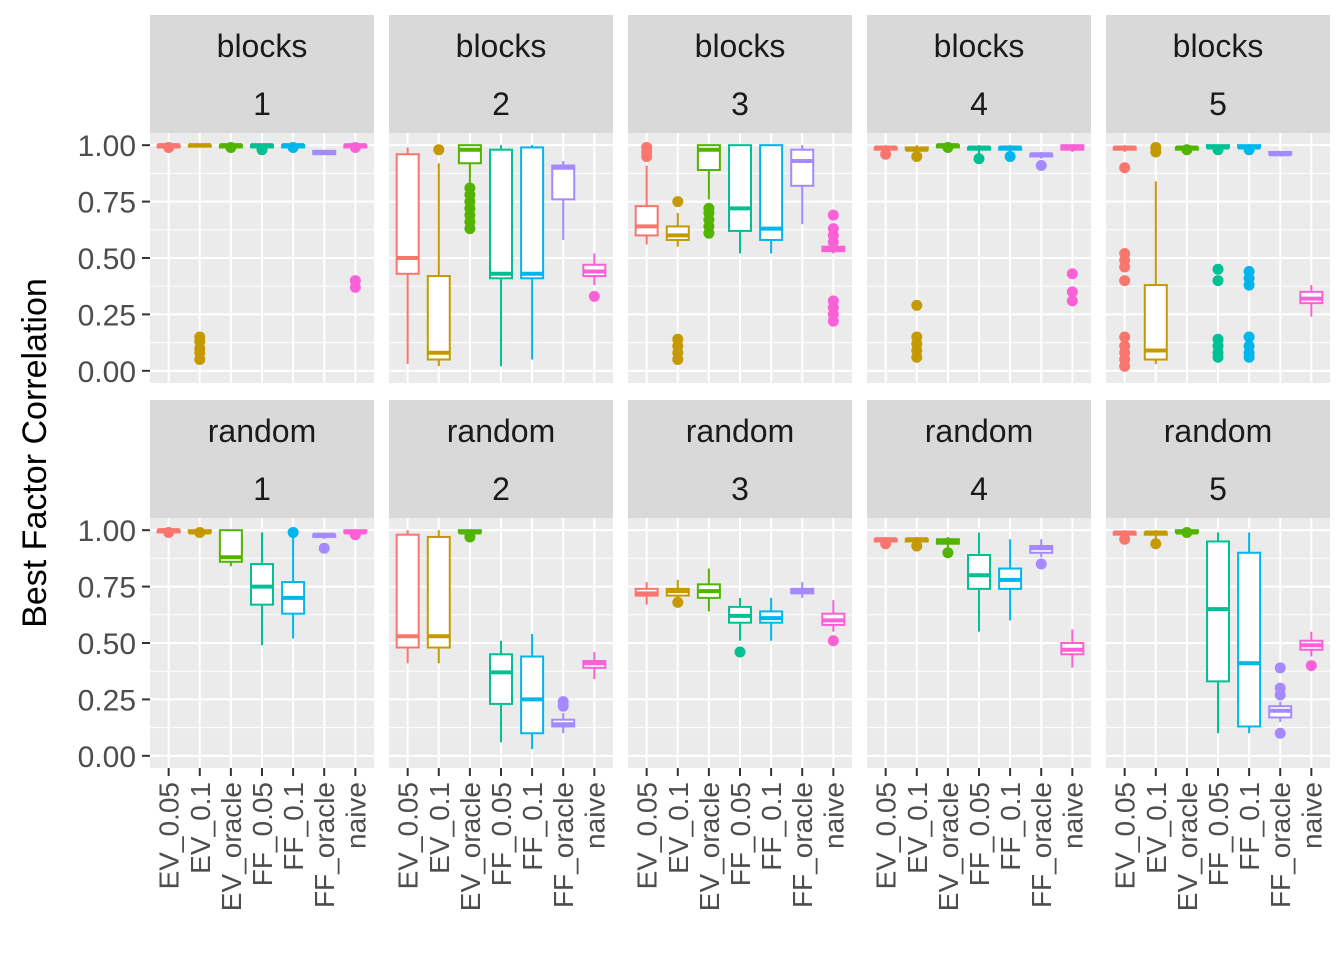 Image resolution: width=1344 pixels, height=965 pixels. I want to click on x-tick-label: naive, so click(1311, 815).